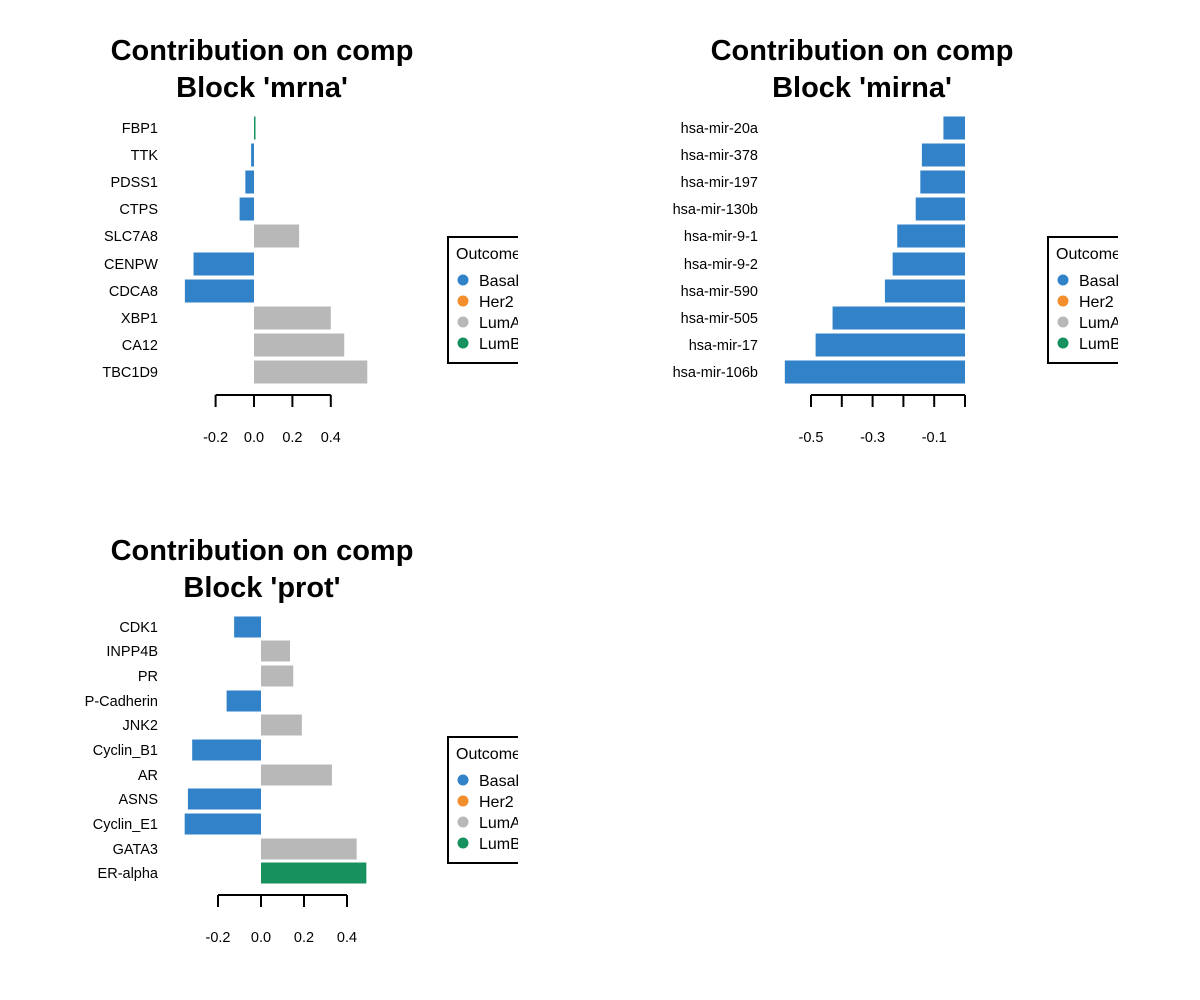 The image size is (1200, 1000). What do you see at coordinates (226, 750) in the screenshot?
I see `bar-cyclin-b1` at bounding box center [226, 750].